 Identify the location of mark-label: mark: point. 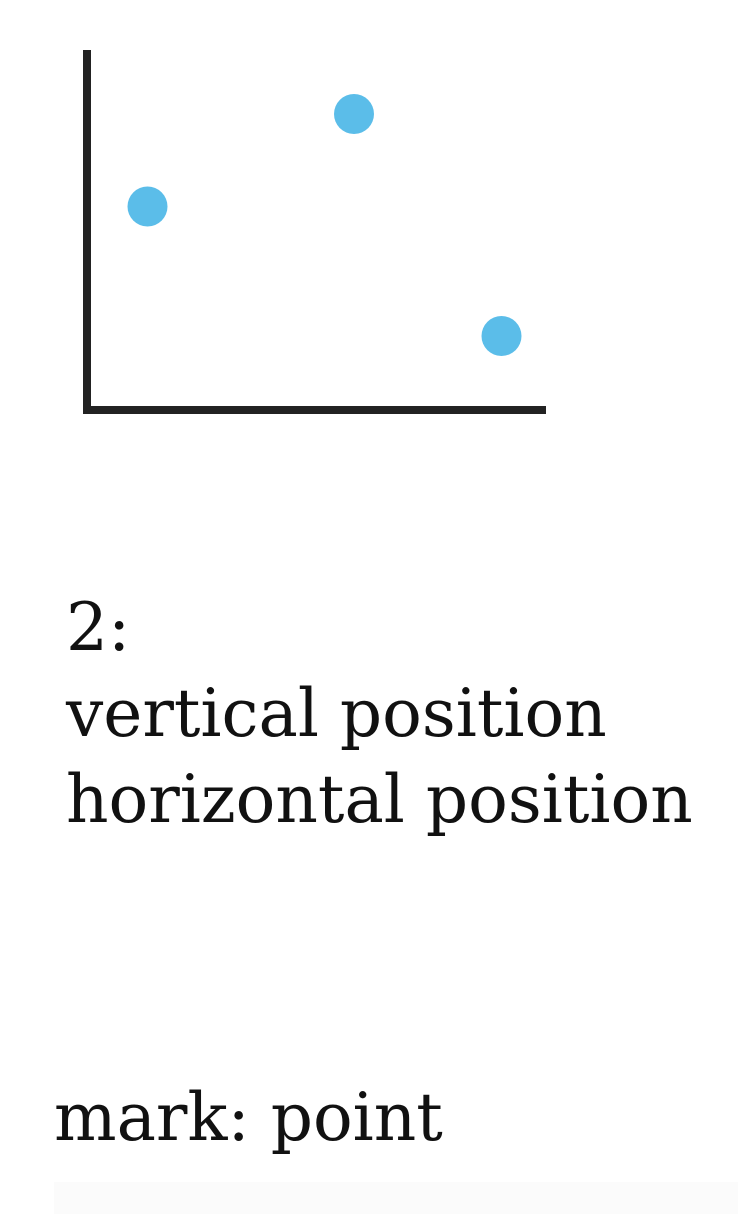
(248, 1117).